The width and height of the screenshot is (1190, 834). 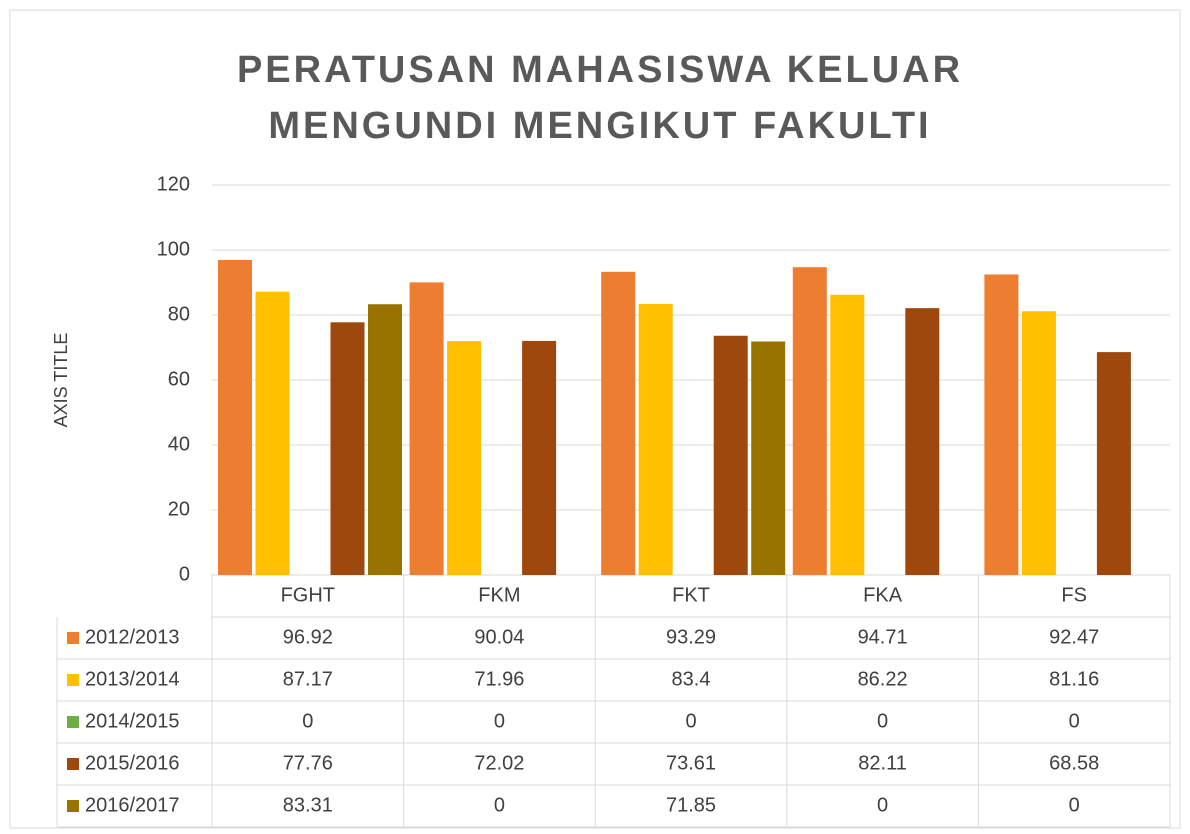 What do you see at coordinates (308, 637) in the screenshot?
I see `table-value: 96.92` at bounding box center [308, 637].